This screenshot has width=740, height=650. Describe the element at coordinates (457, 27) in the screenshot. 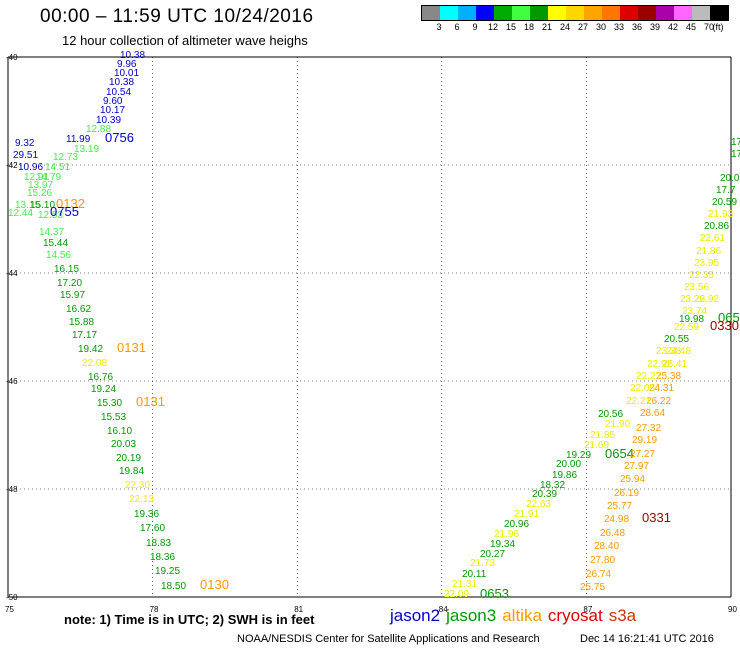

I see `legend-label: 6` at that location.